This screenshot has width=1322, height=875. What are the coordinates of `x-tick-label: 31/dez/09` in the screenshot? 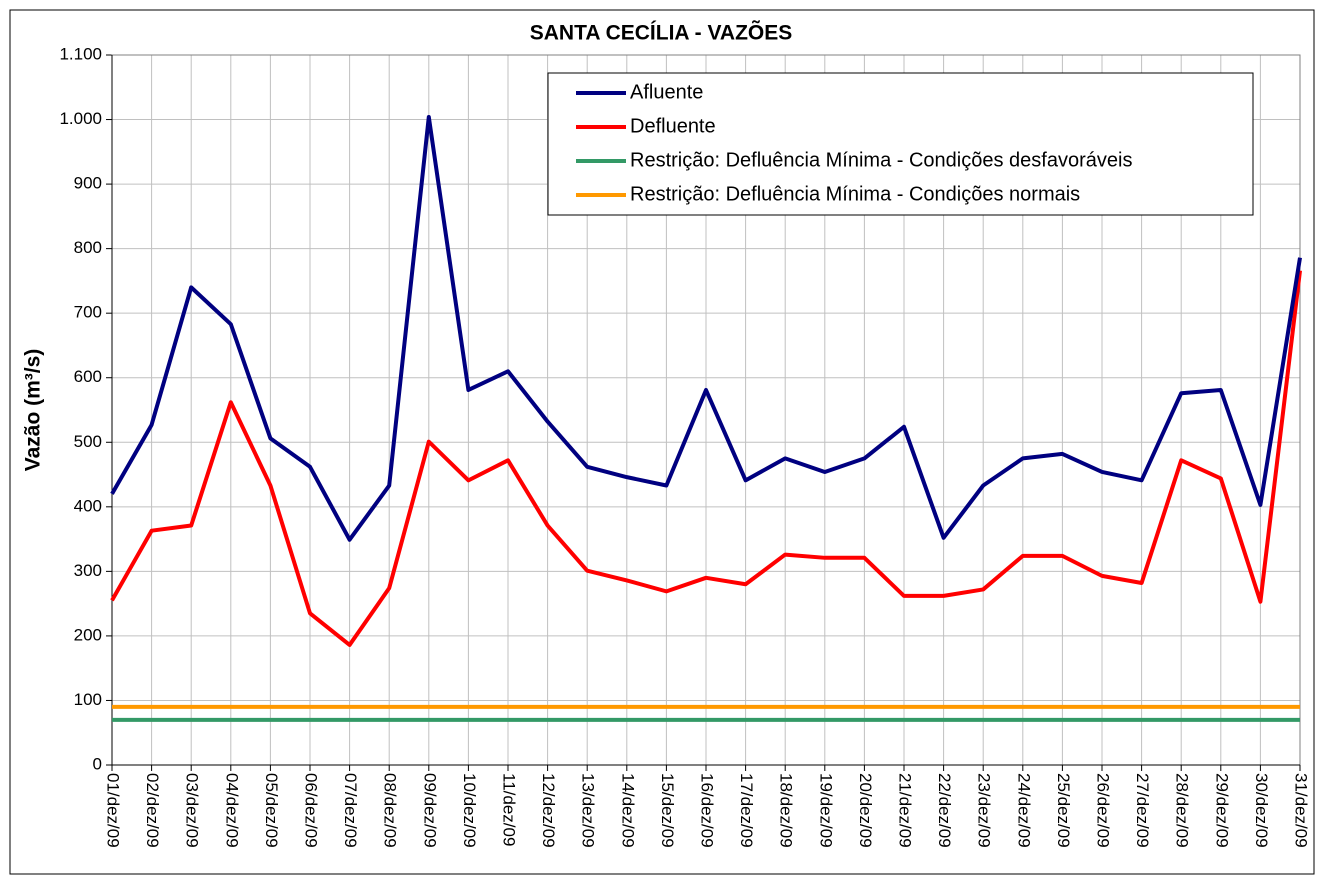 It's located at (1301, 810).